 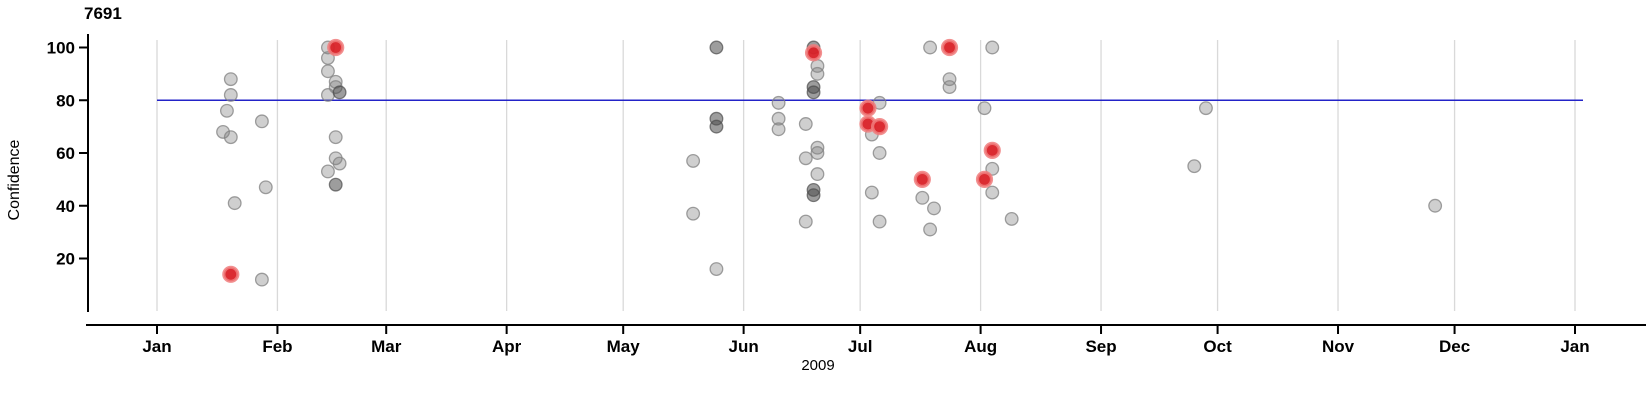 What do you see at coordinates (386, 346) in the screenshot?
I see `x-tick-label: Mar` at bounding box center [386, 346].